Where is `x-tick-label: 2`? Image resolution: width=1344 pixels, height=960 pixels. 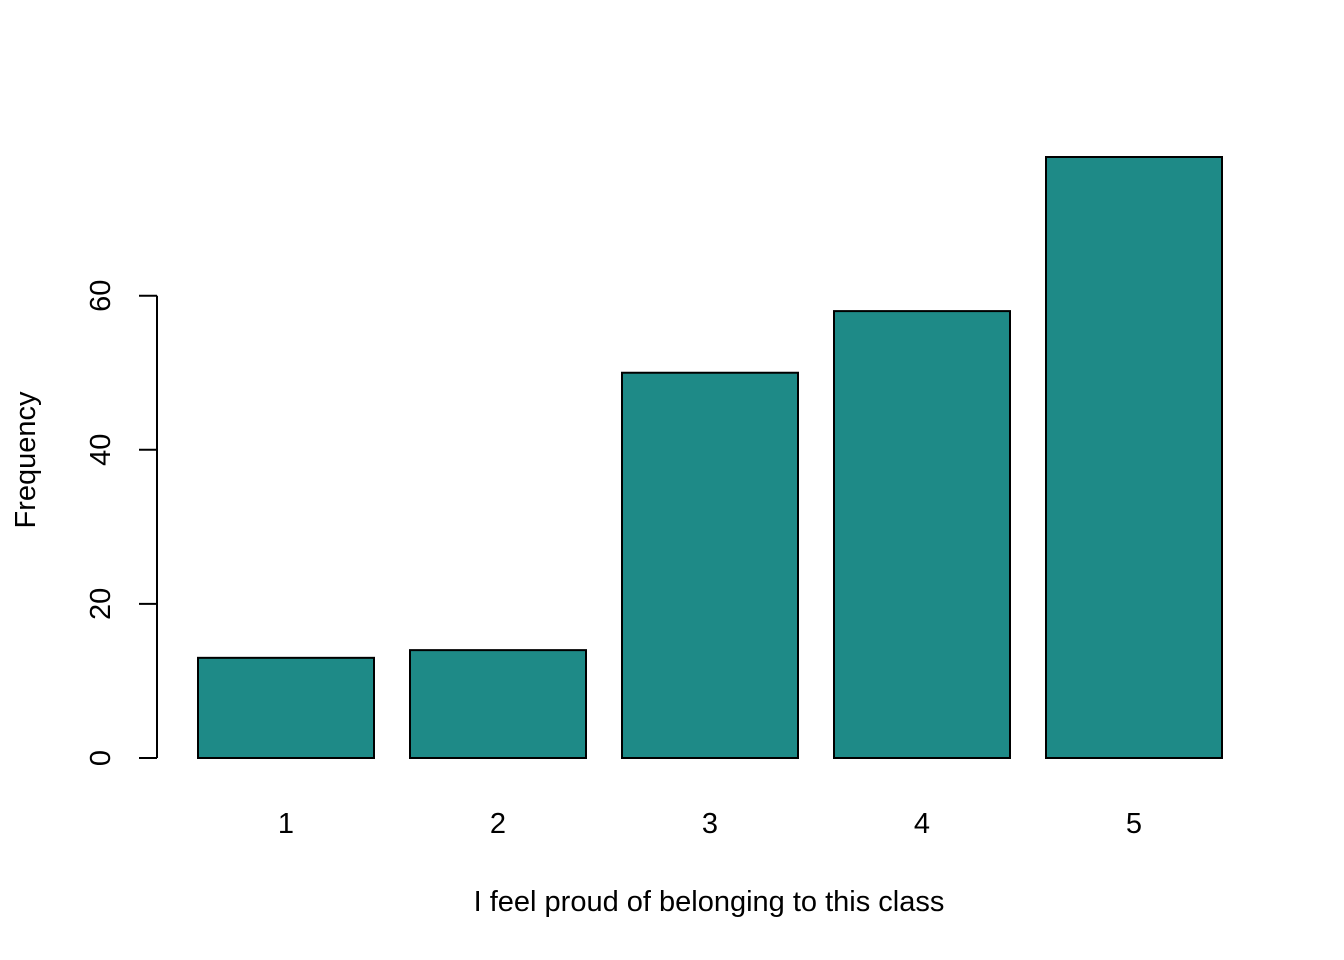
x-tick-label: 2 is located at coordinates (498, 824).